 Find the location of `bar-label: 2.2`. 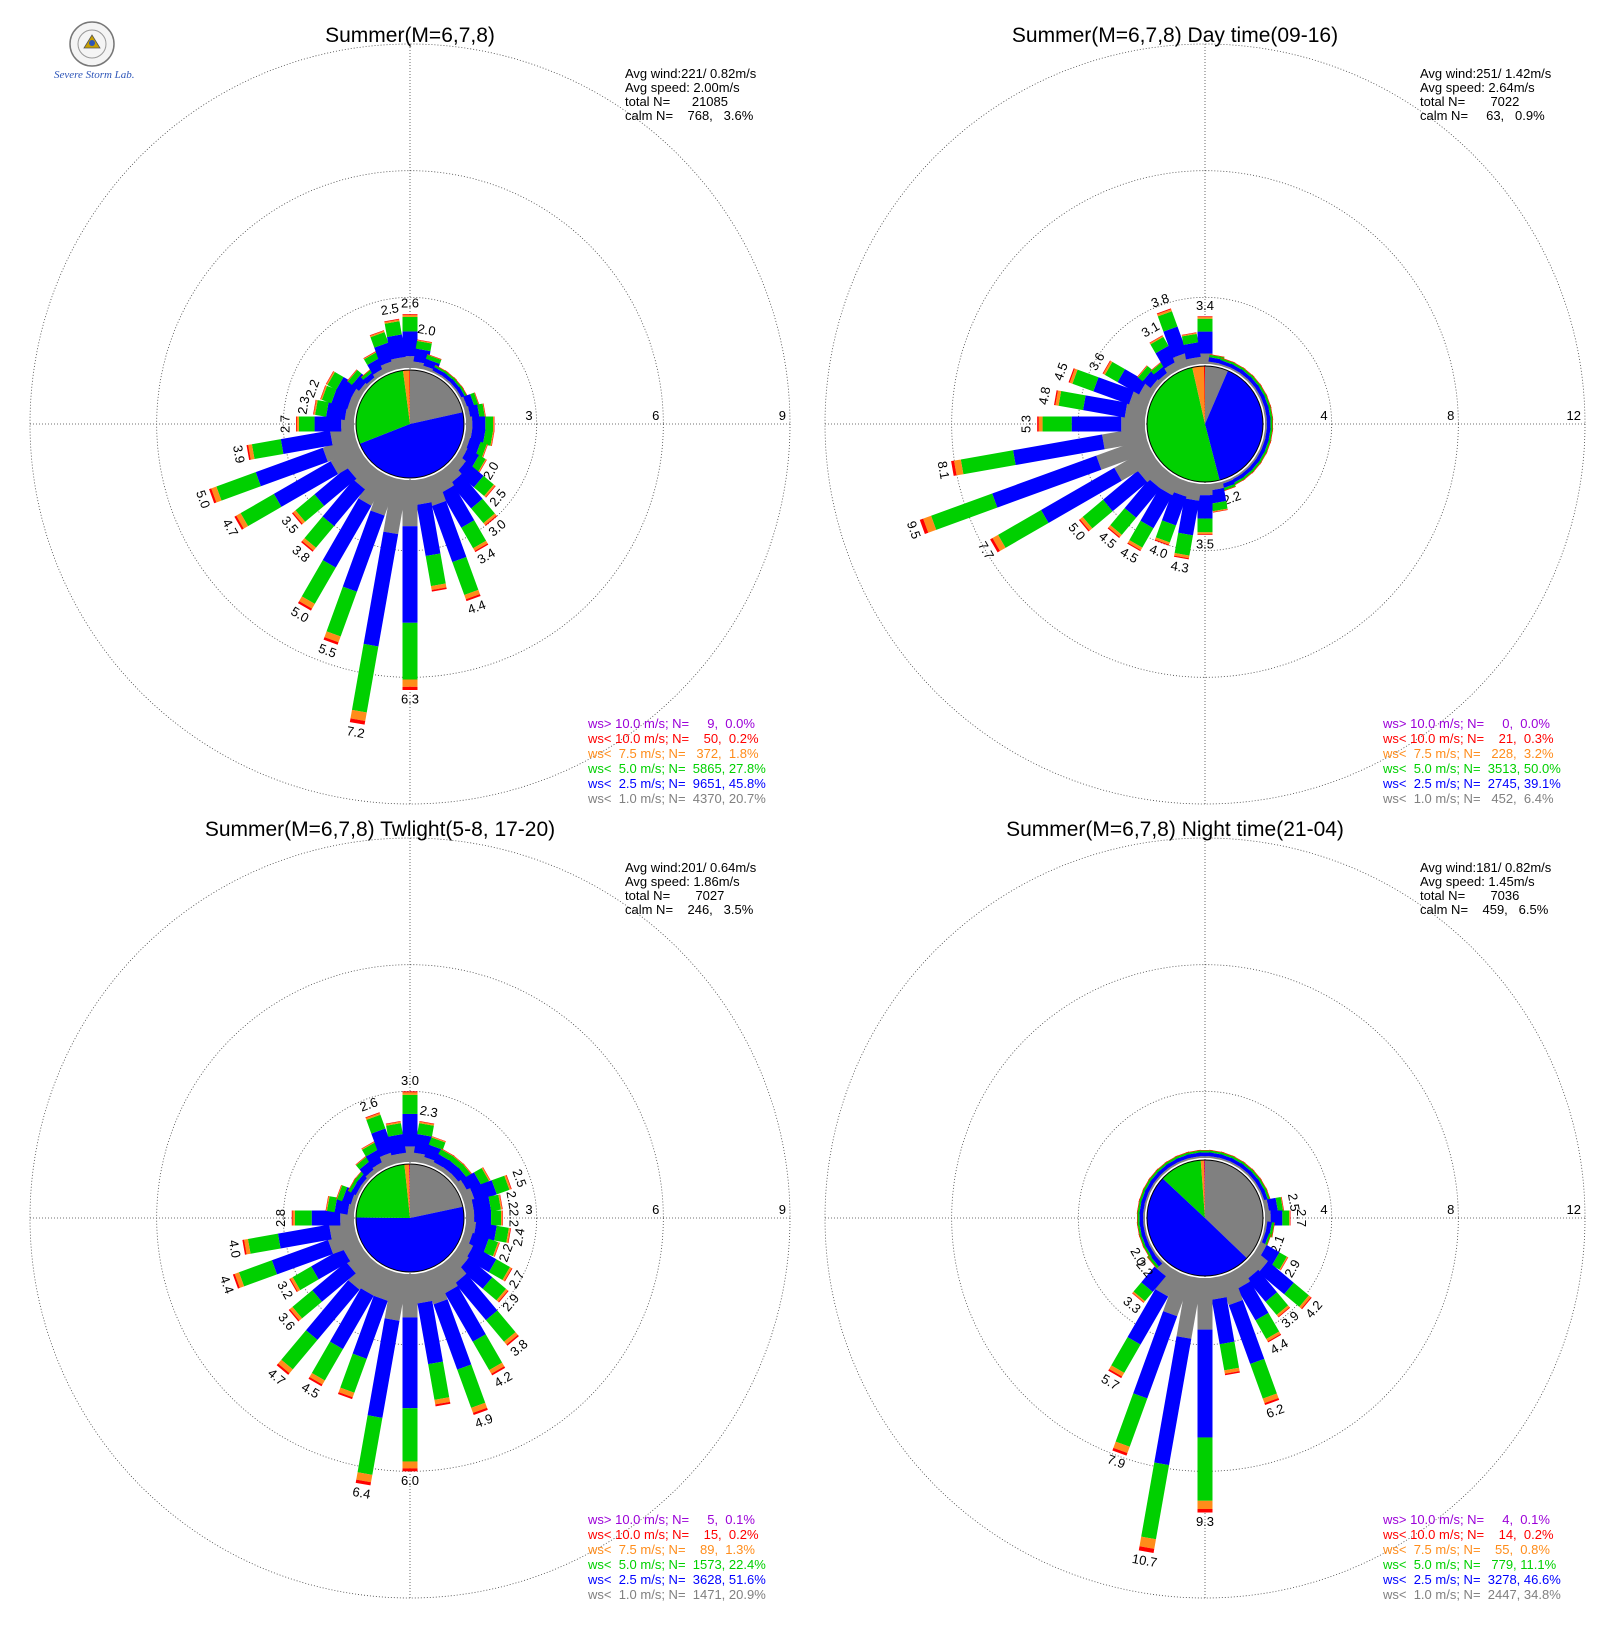

bar-label: 2.2 is located at coordinates (512, 1200).